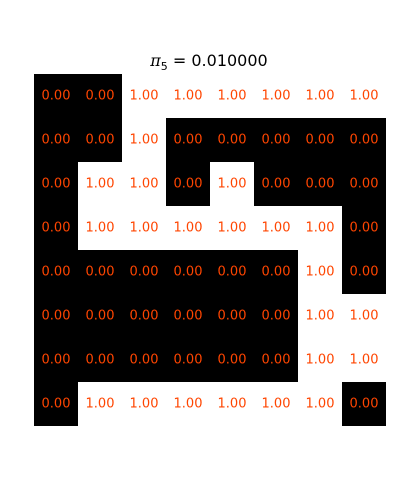 The image size is (400, 500). What do you see at coordinates (276, 316) in the screenshot?
I see `cell-label-r5-c5: 0.00` at bounding box center [276, 316].